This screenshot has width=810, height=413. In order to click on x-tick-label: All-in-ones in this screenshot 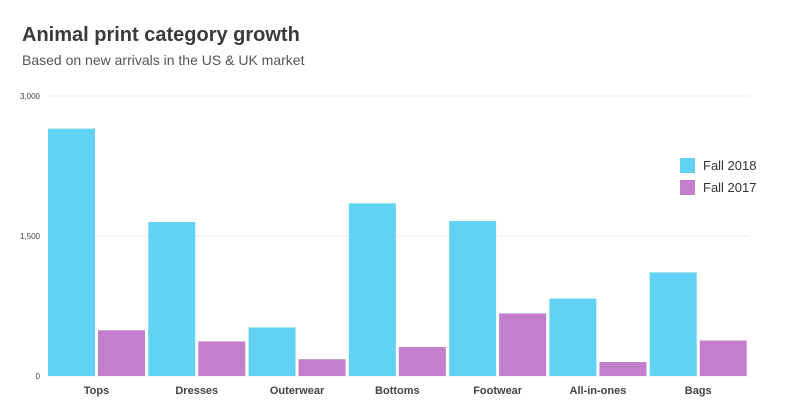, I will do `click(598, 391)`.